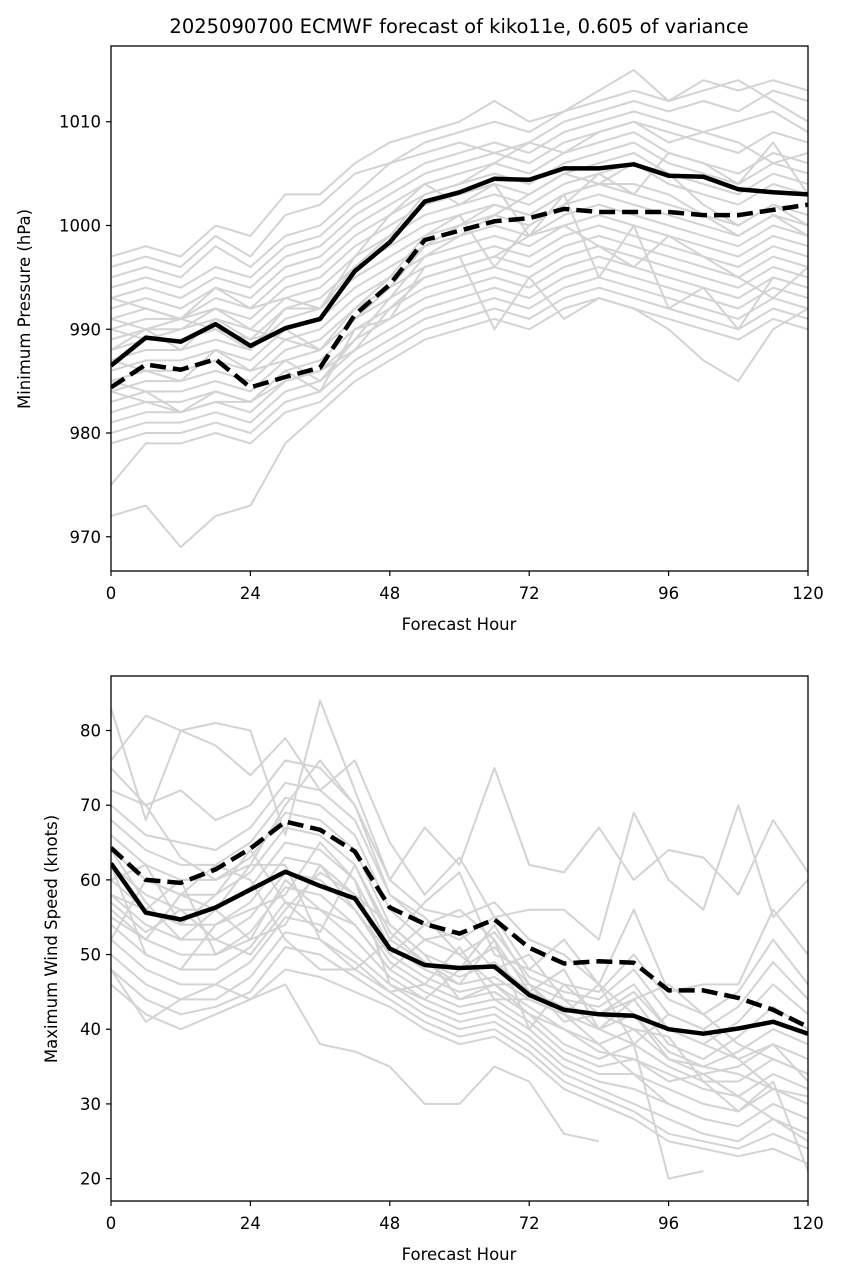 This screenshot has width=846, height=1279. Describe the element at coordinates (90, 1029) in the screenshot. I see `wind-y-tick-label: 40` at that location.